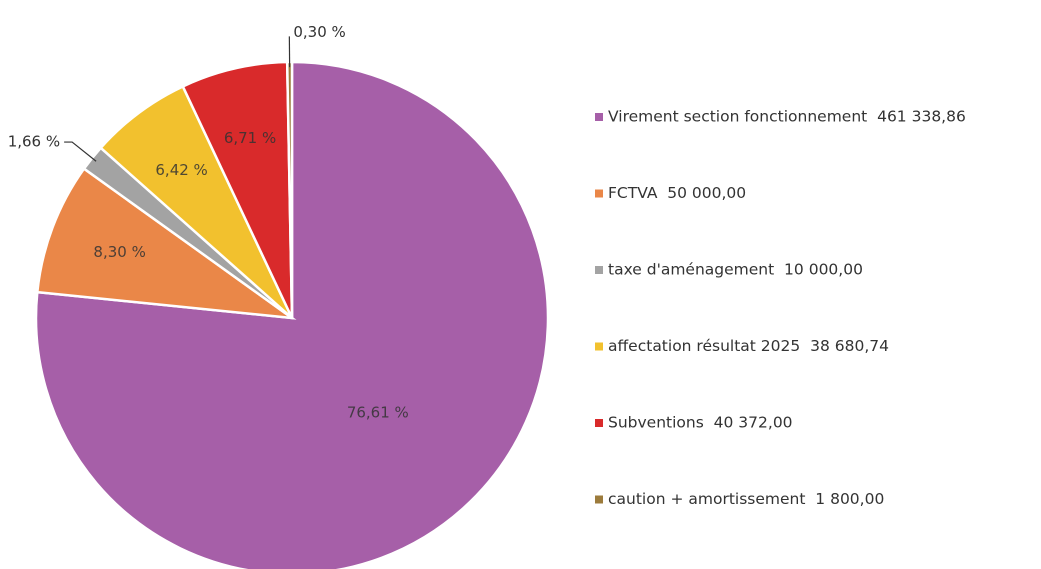 Image resolution: width=1041 pixels, height=569 pixels. Describe the element at coordinates (677, 193) in the screenshot. I see `legend-text: FCTVA 50 000,00` at that location.